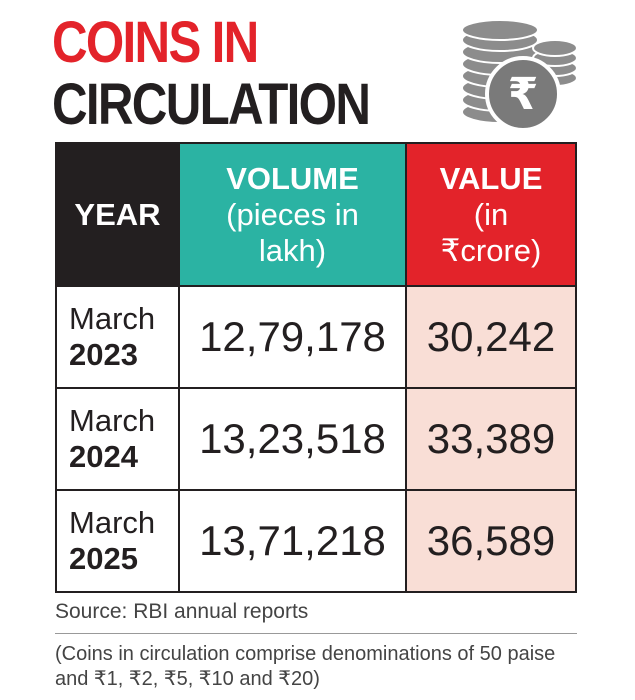 This screenshot has width=635, height=700. I want to click on title-line: COINS IN, so click(155, 42).